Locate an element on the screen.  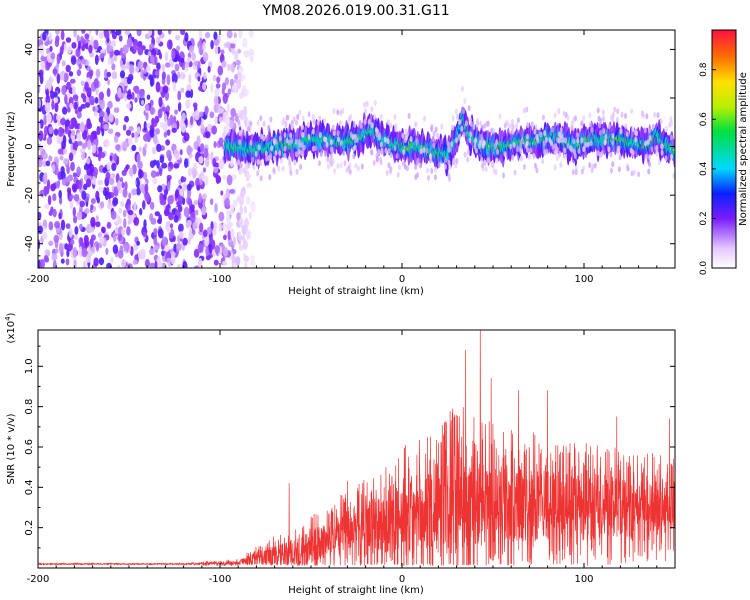
snr-y-tick-label: 0.4 is located at coordinates (29, 487).